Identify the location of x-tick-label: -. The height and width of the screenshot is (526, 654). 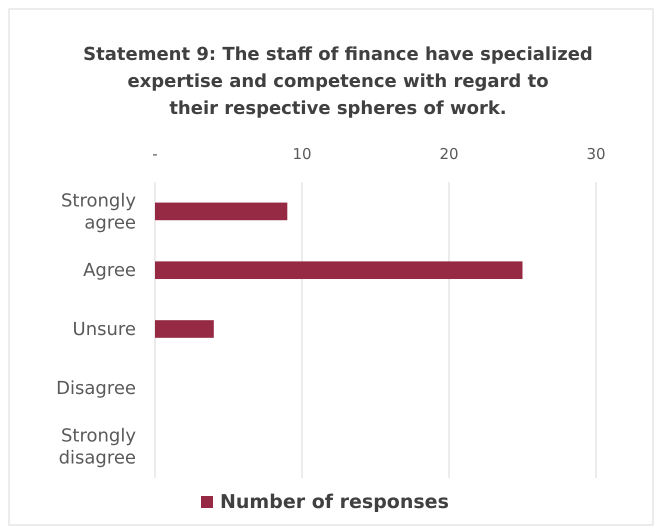
(155, 154).